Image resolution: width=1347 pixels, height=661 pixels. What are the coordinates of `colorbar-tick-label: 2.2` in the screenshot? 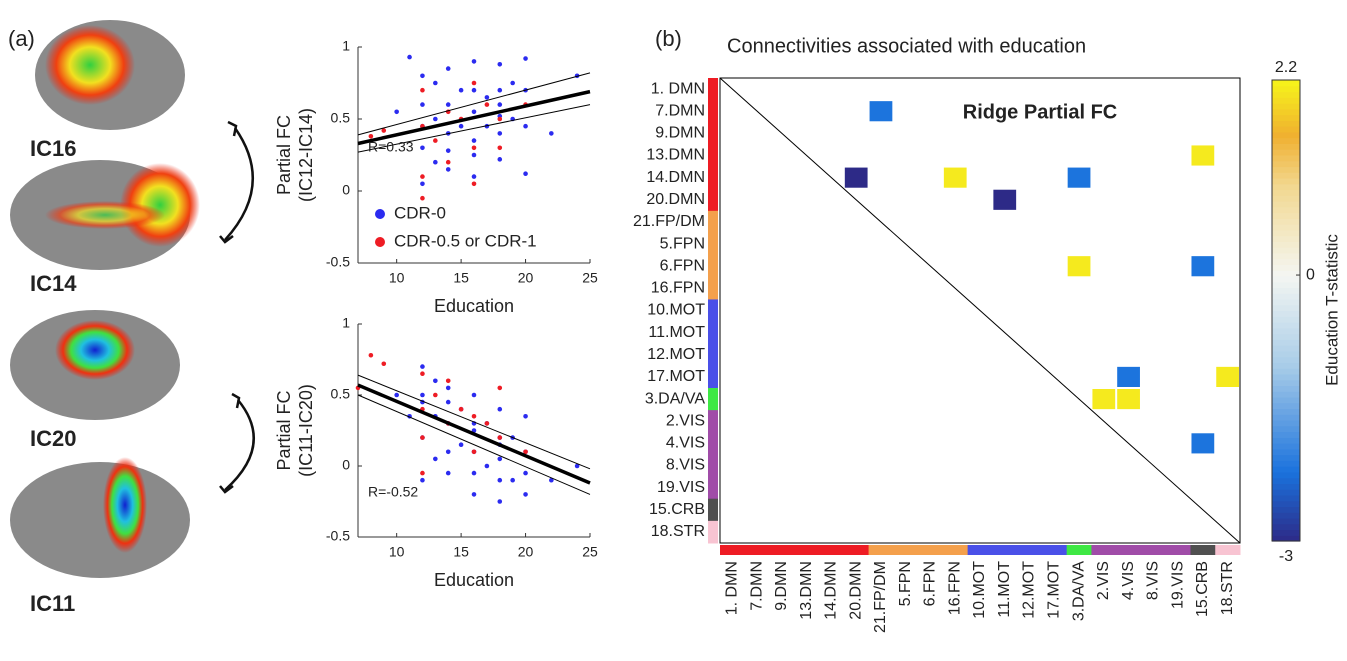 It's located at (1286, 67).